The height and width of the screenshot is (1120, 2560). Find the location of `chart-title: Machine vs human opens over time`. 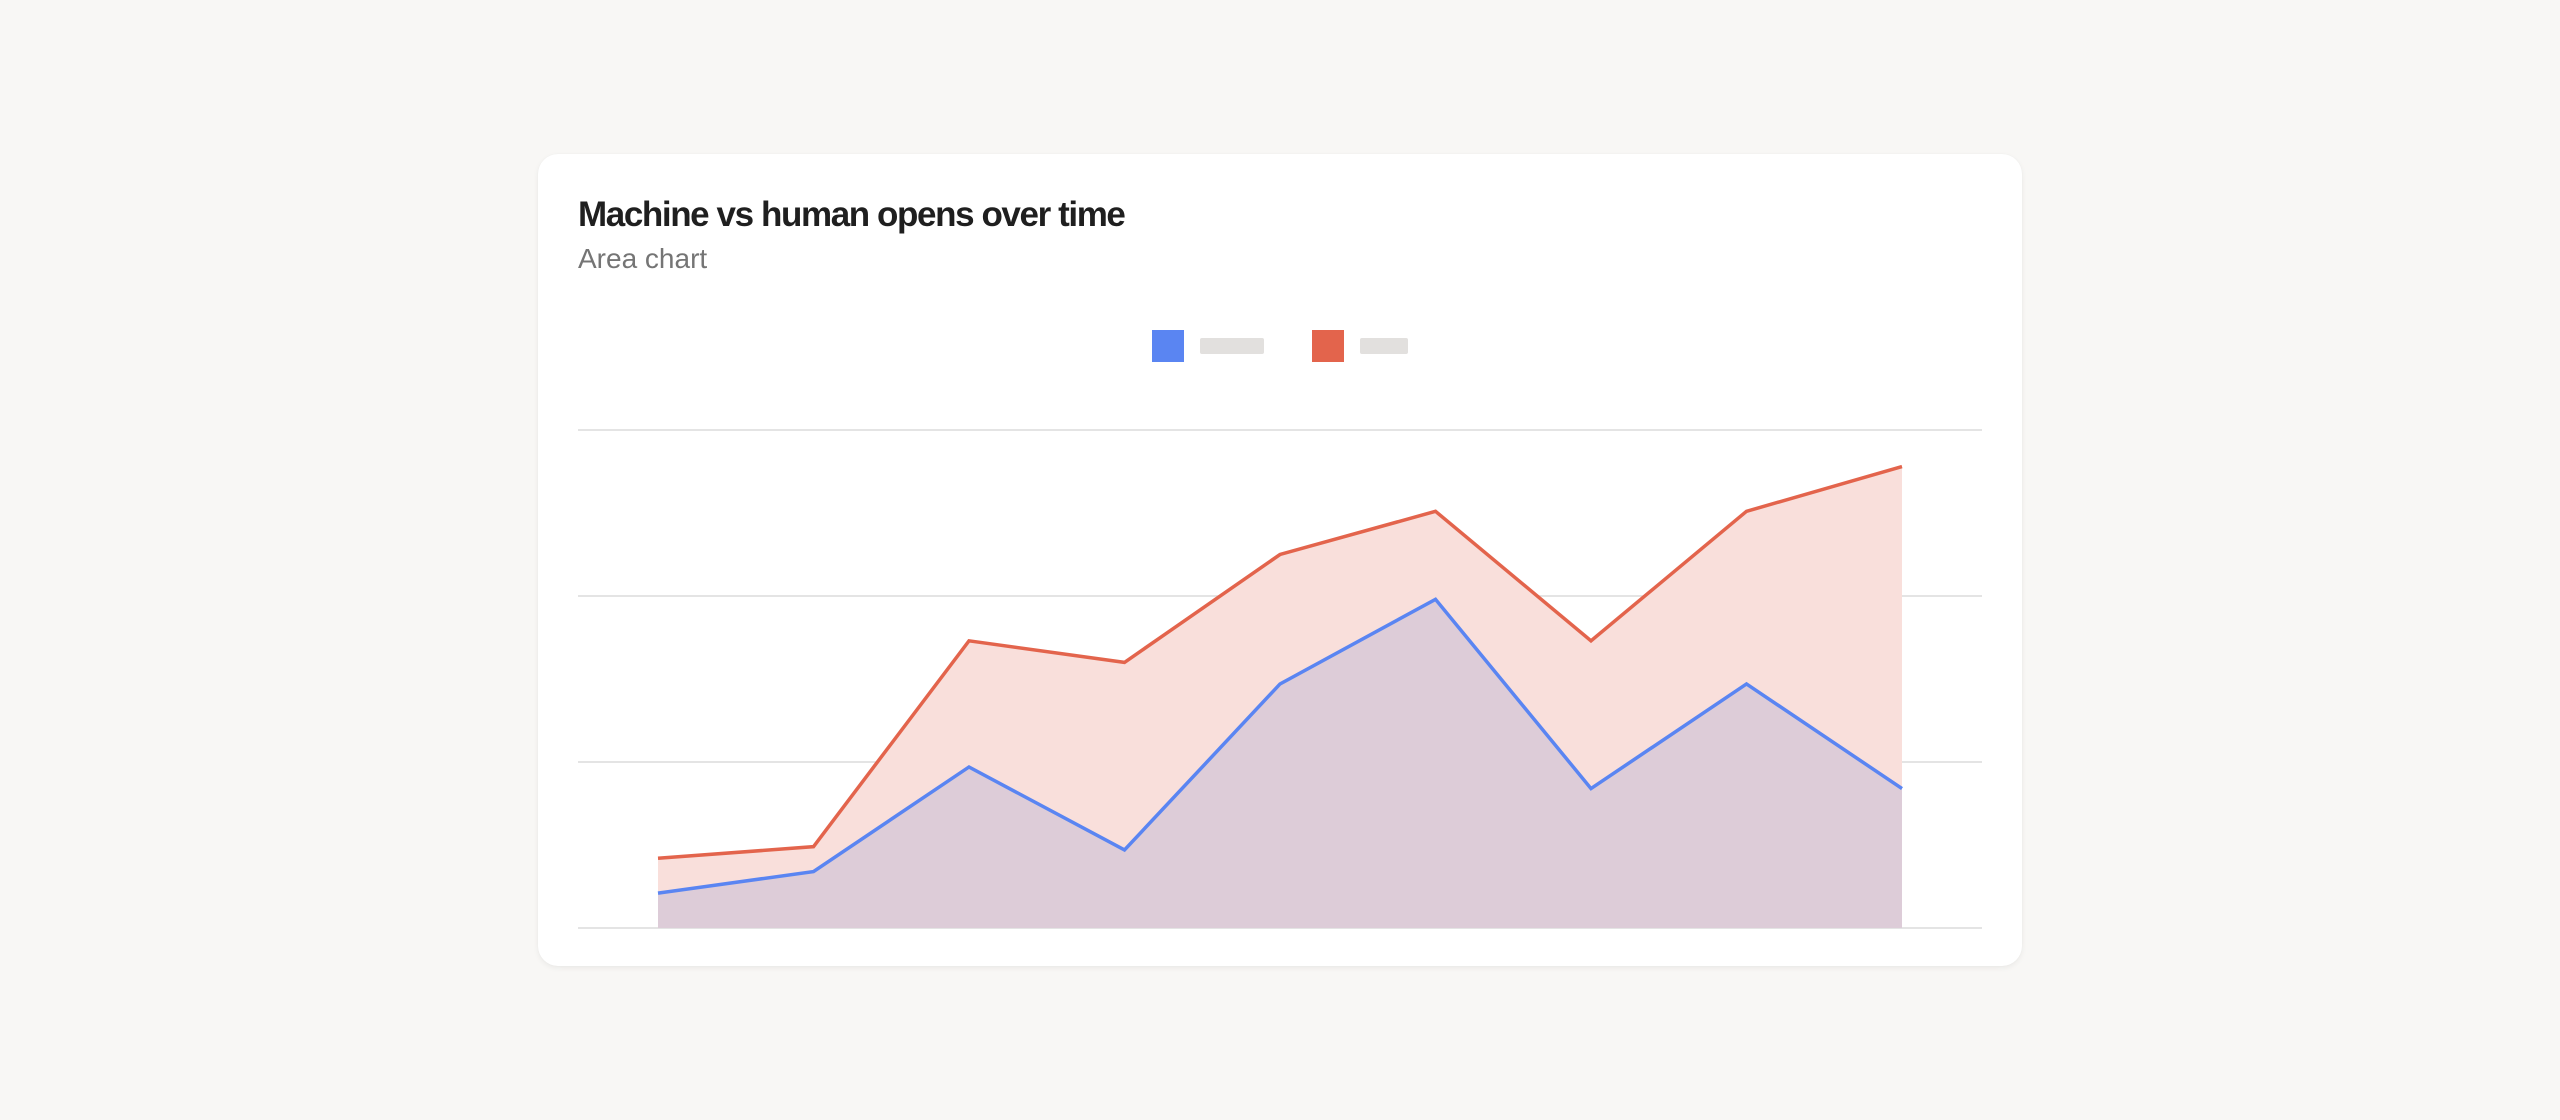

chart-title: Machine vs human opens over time is located at coordinates (852, 214).